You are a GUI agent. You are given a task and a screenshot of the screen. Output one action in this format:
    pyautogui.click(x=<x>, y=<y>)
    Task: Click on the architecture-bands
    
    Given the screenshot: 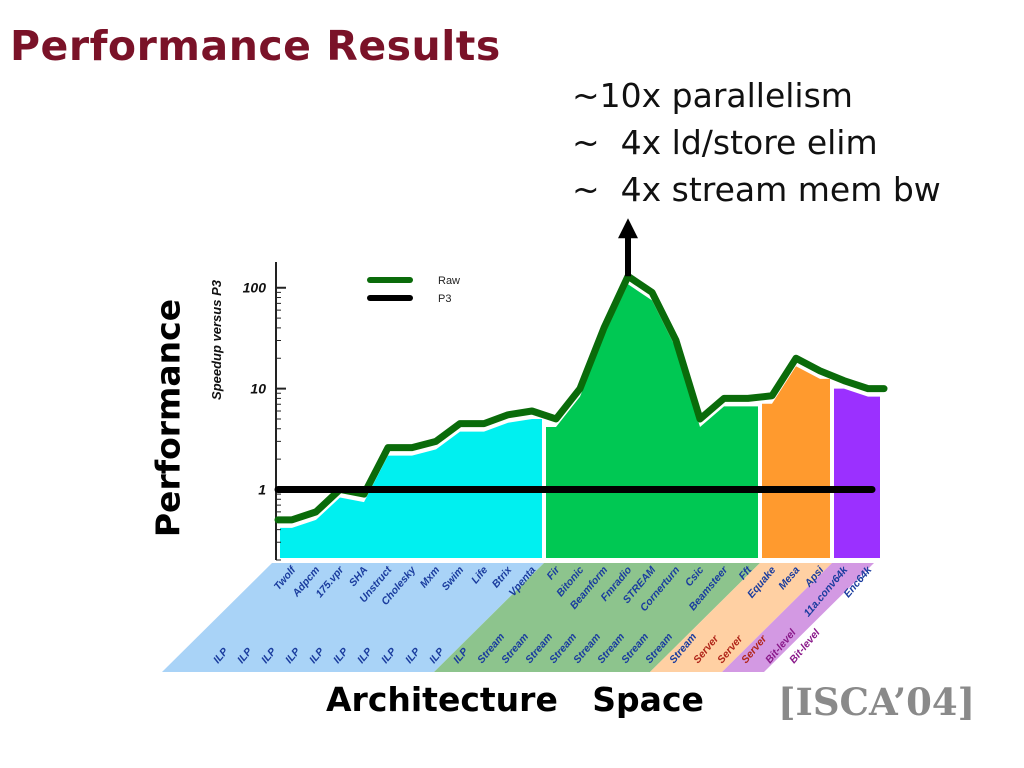 What is the action you would take?
    pyautogui.click(x=518, y=617)
    